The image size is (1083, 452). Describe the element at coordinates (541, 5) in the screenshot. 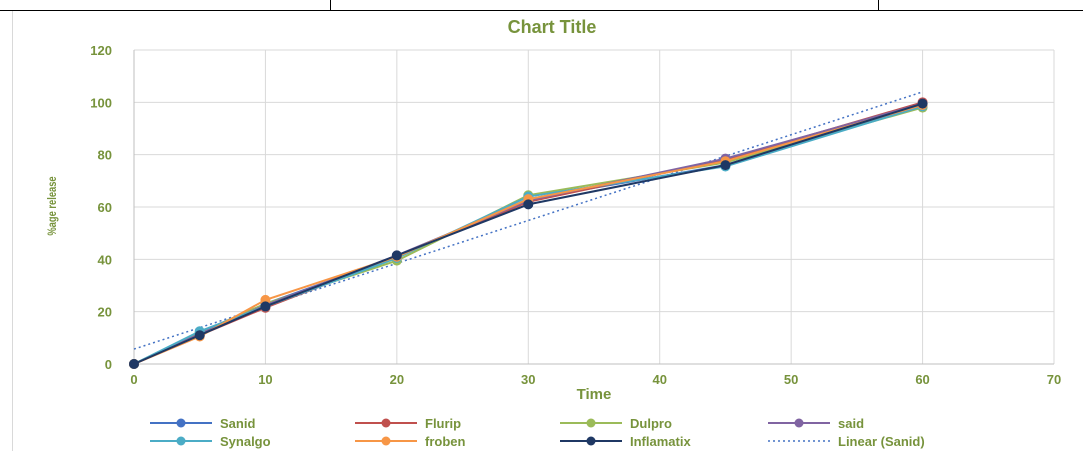

I see `top-border-line` at that location.